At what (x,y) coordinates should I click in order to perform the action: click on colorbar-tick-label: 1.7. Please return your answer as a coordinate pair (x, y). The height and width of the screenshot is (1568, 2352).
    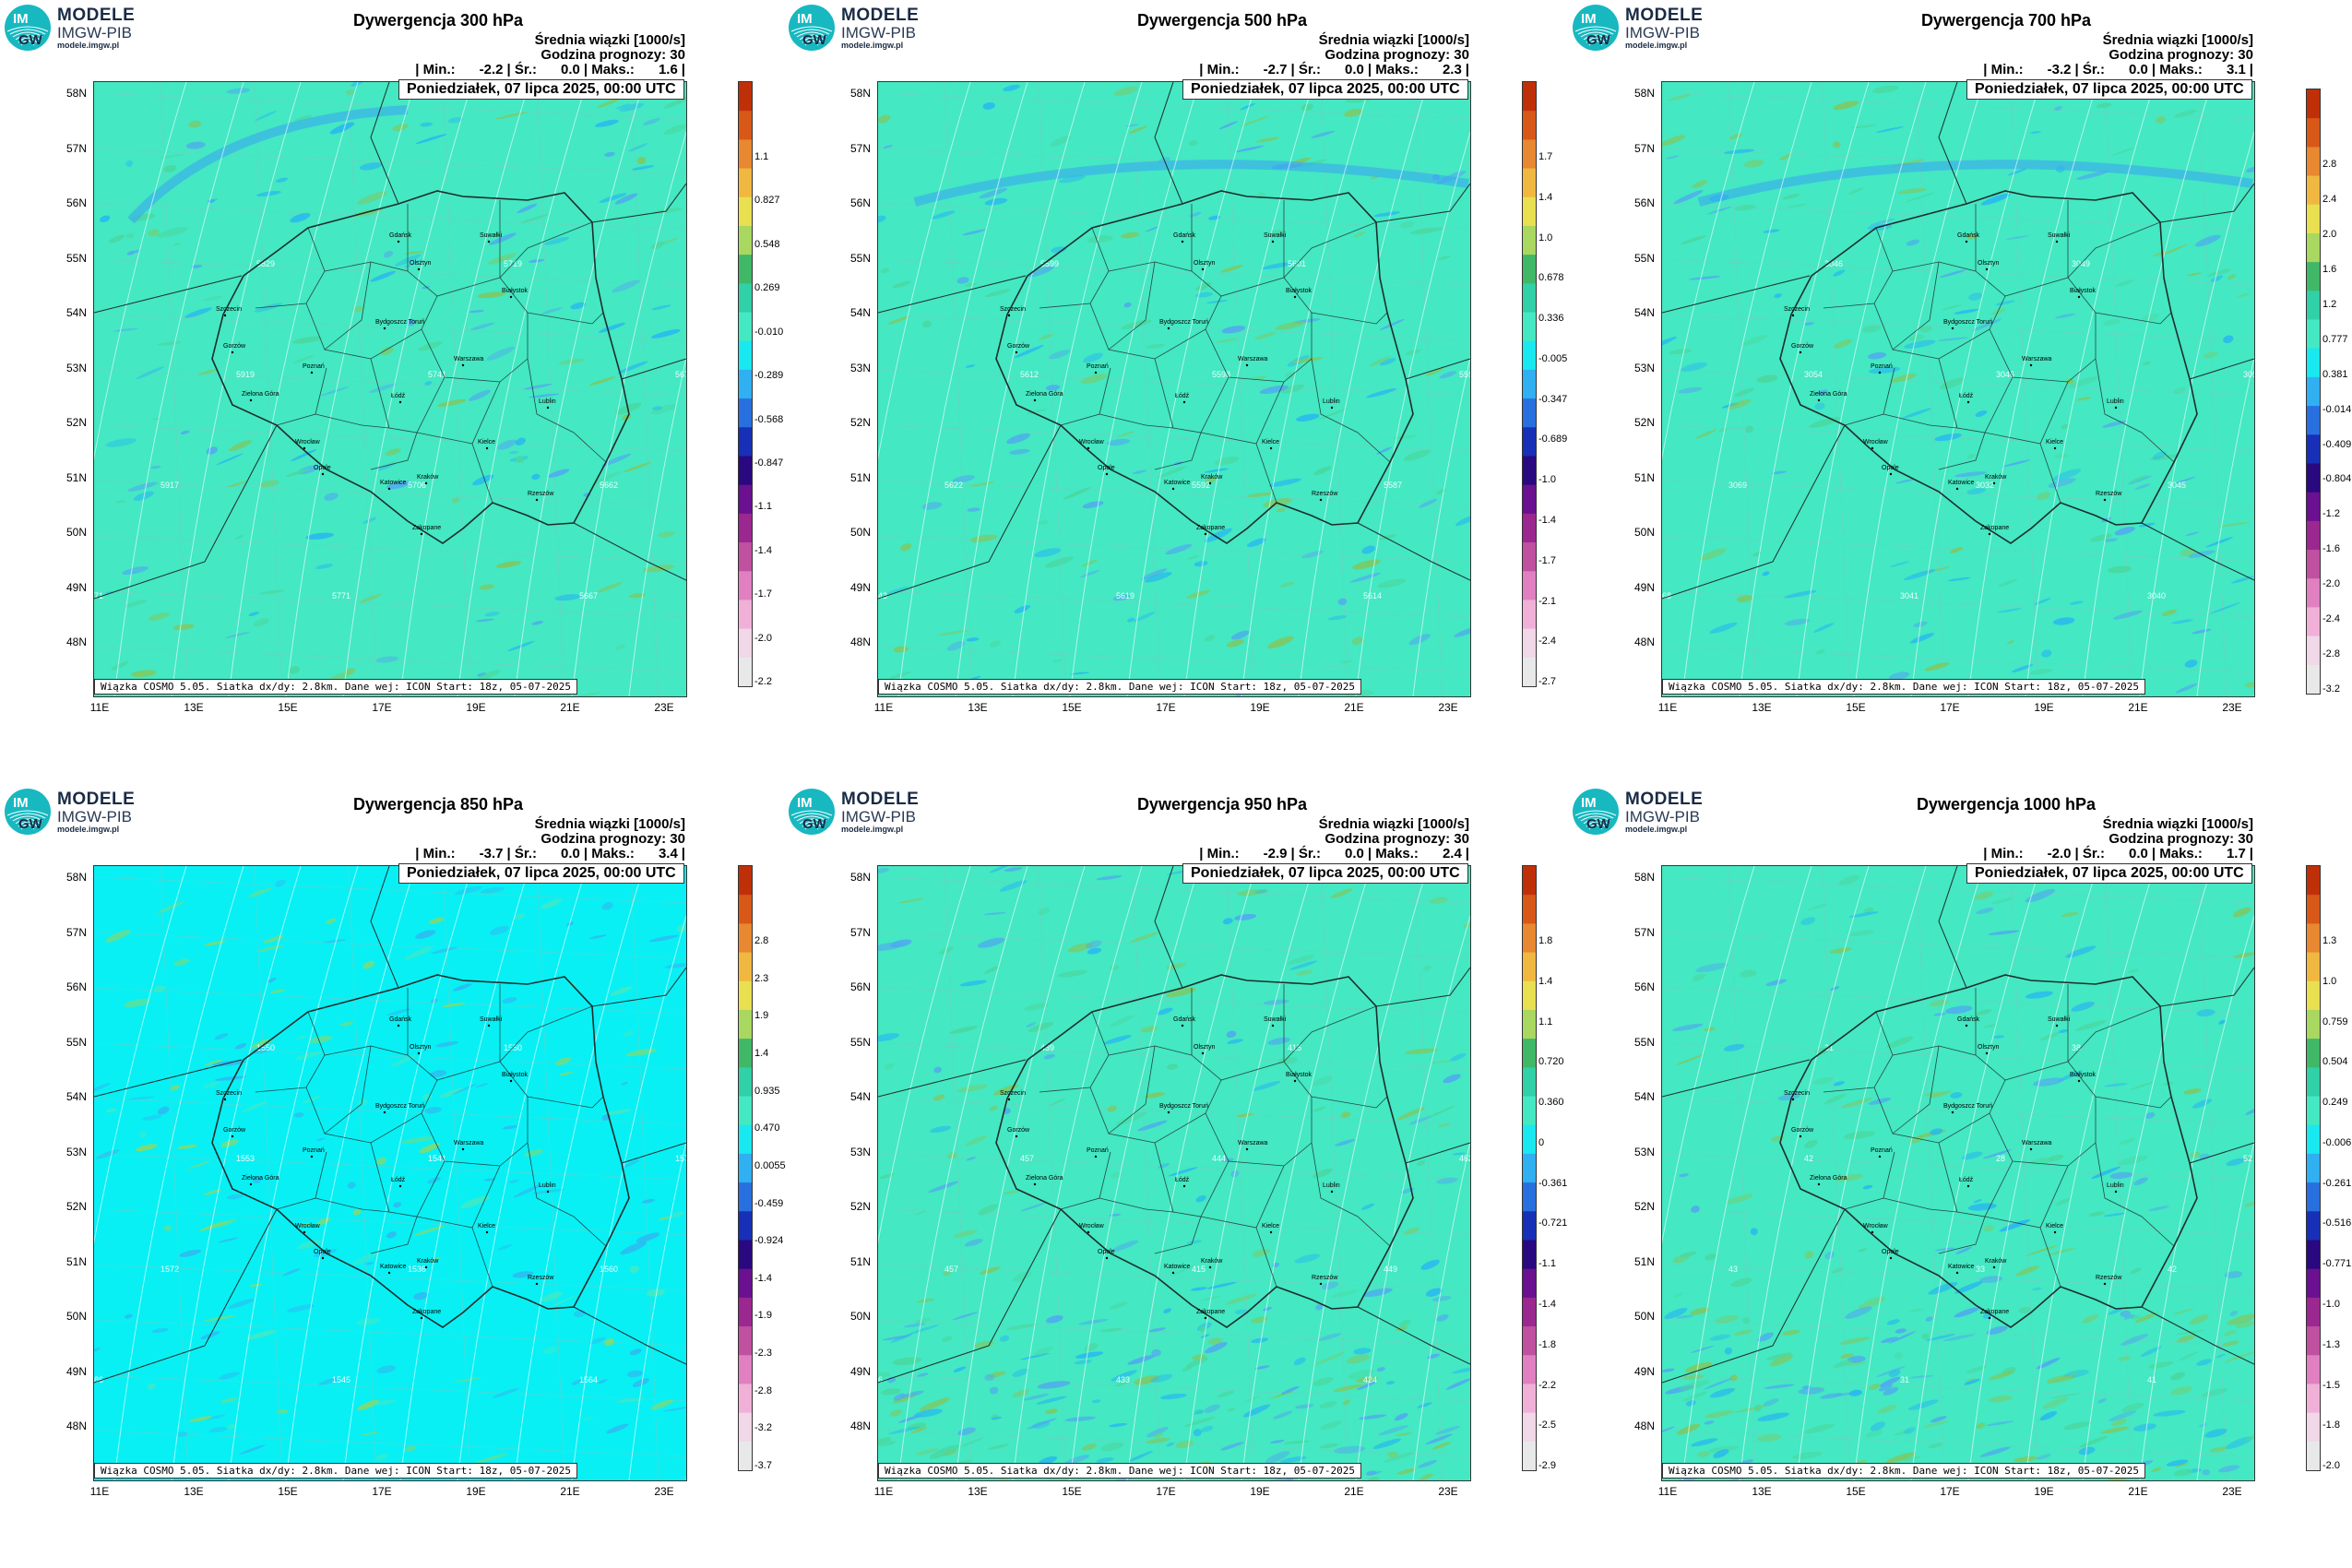
    Looking at the image, I should click on (1545, 156).